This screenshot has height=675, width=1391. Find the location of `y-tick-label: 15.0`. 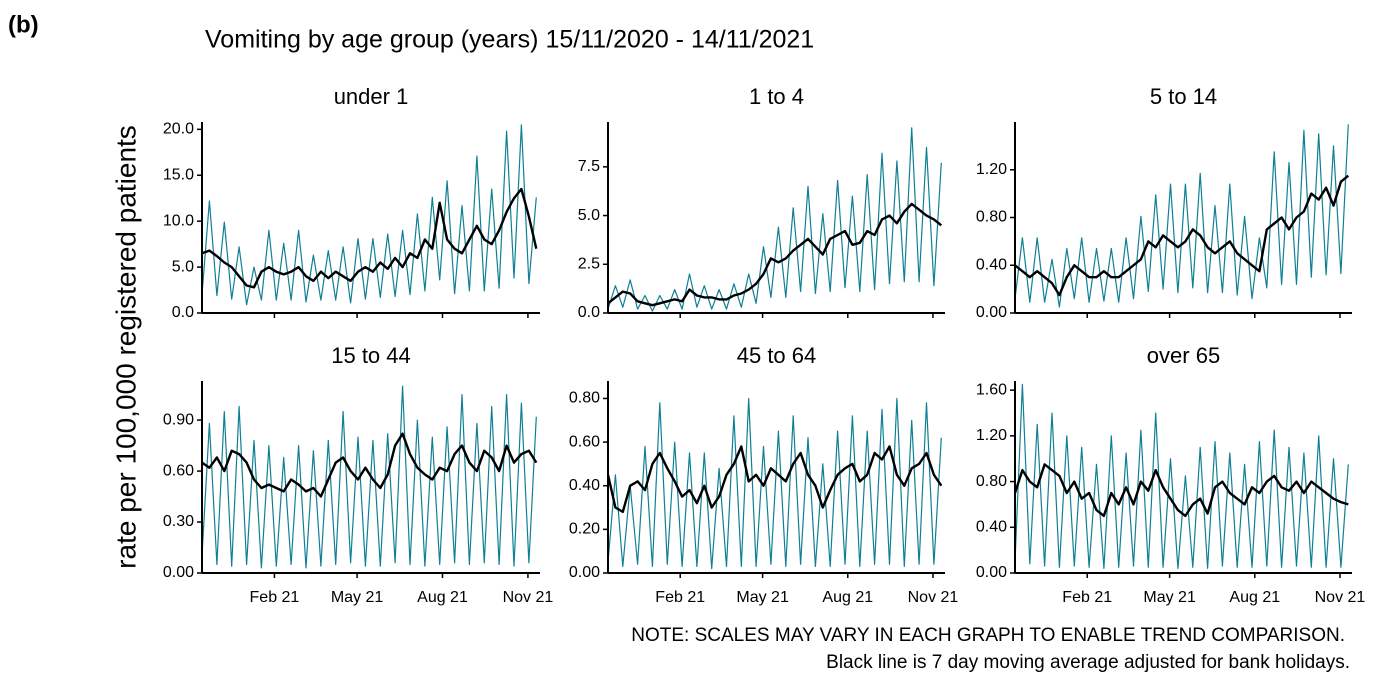

y-tick-label: 15.0 is located at coordinates (178, 174).